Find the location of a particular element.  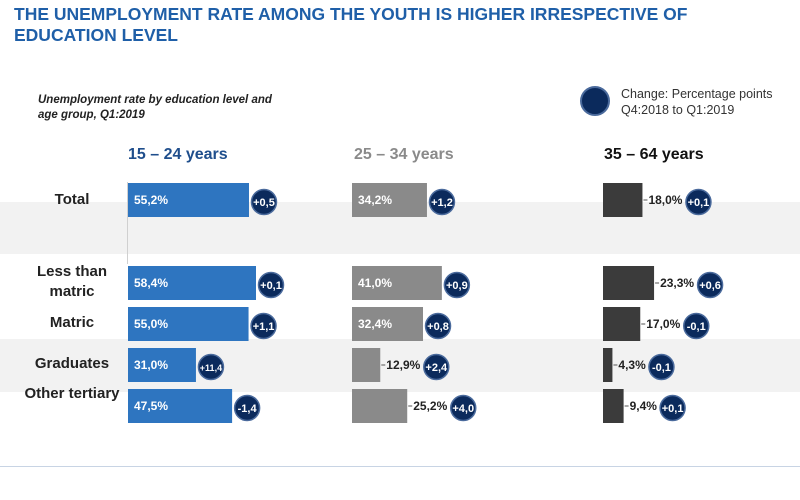

row-label-matric: Matric is located at coordinates (72, 322).